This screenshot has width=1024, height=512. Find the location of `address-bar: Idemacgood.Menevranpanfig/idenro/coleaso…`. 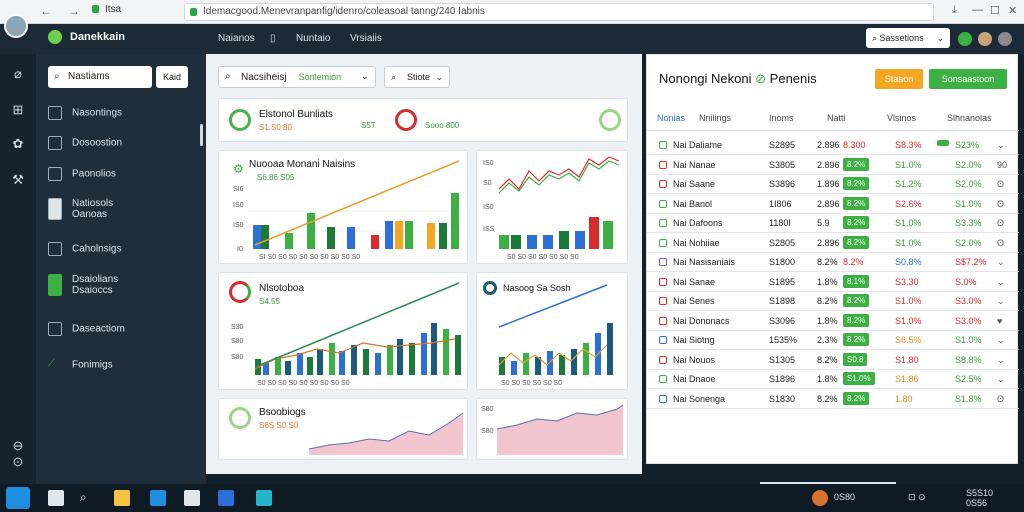

address-bar: Idemacgood.Menevranpanfig/idenro/coleaso… is located at coordinates (559, 12).